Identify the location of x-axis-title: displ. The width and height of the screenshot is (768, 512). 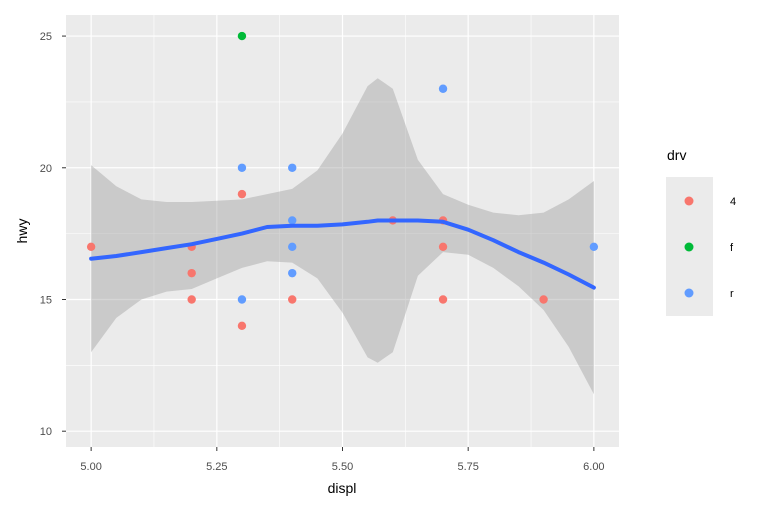
(342, 488).